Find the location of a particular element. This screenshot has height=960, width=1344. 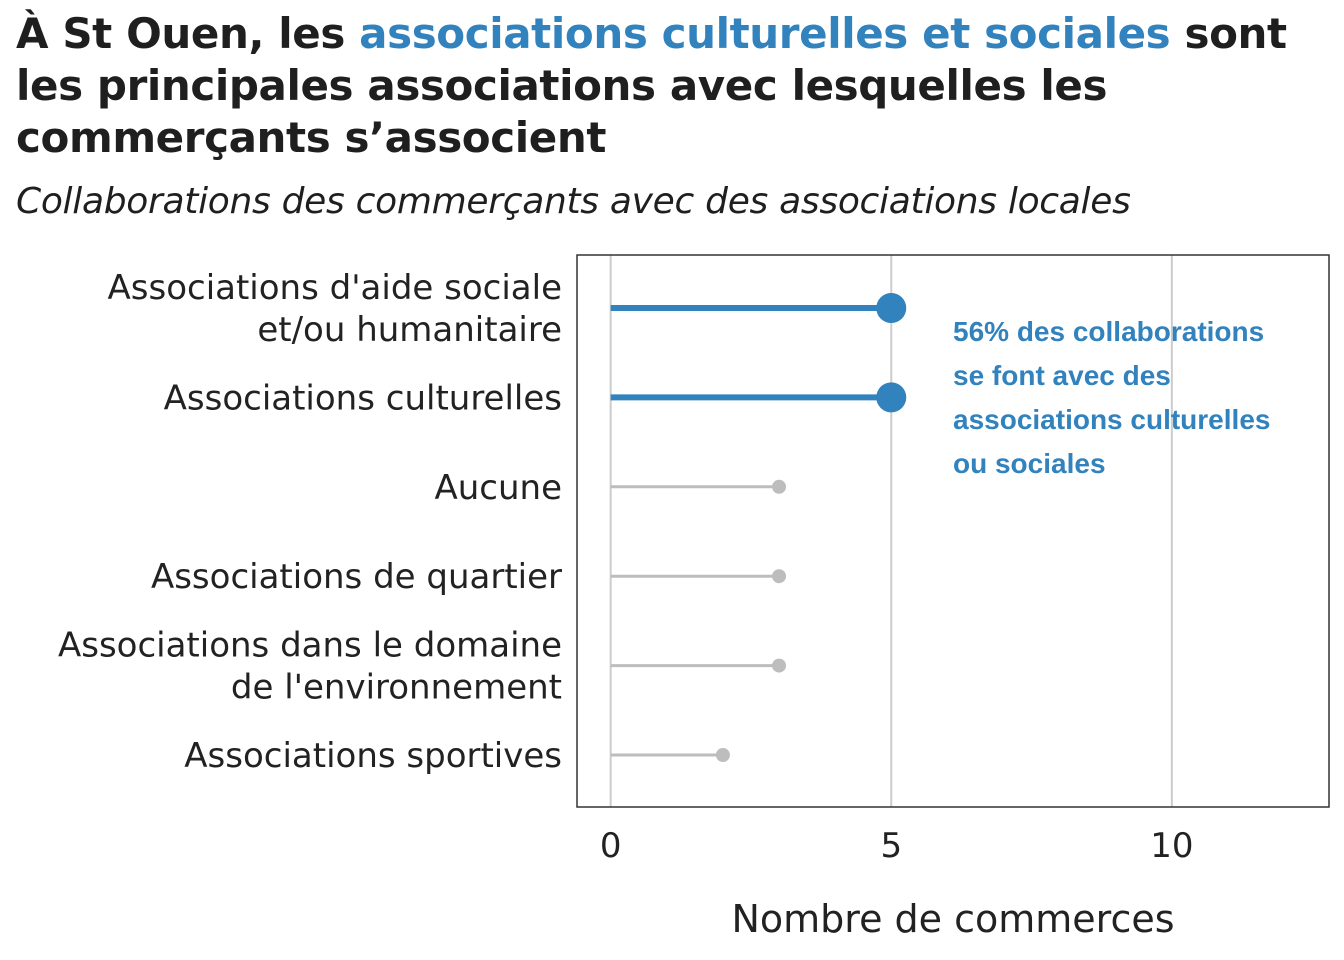

lollipop-marks is located at coordinates (758, 527).